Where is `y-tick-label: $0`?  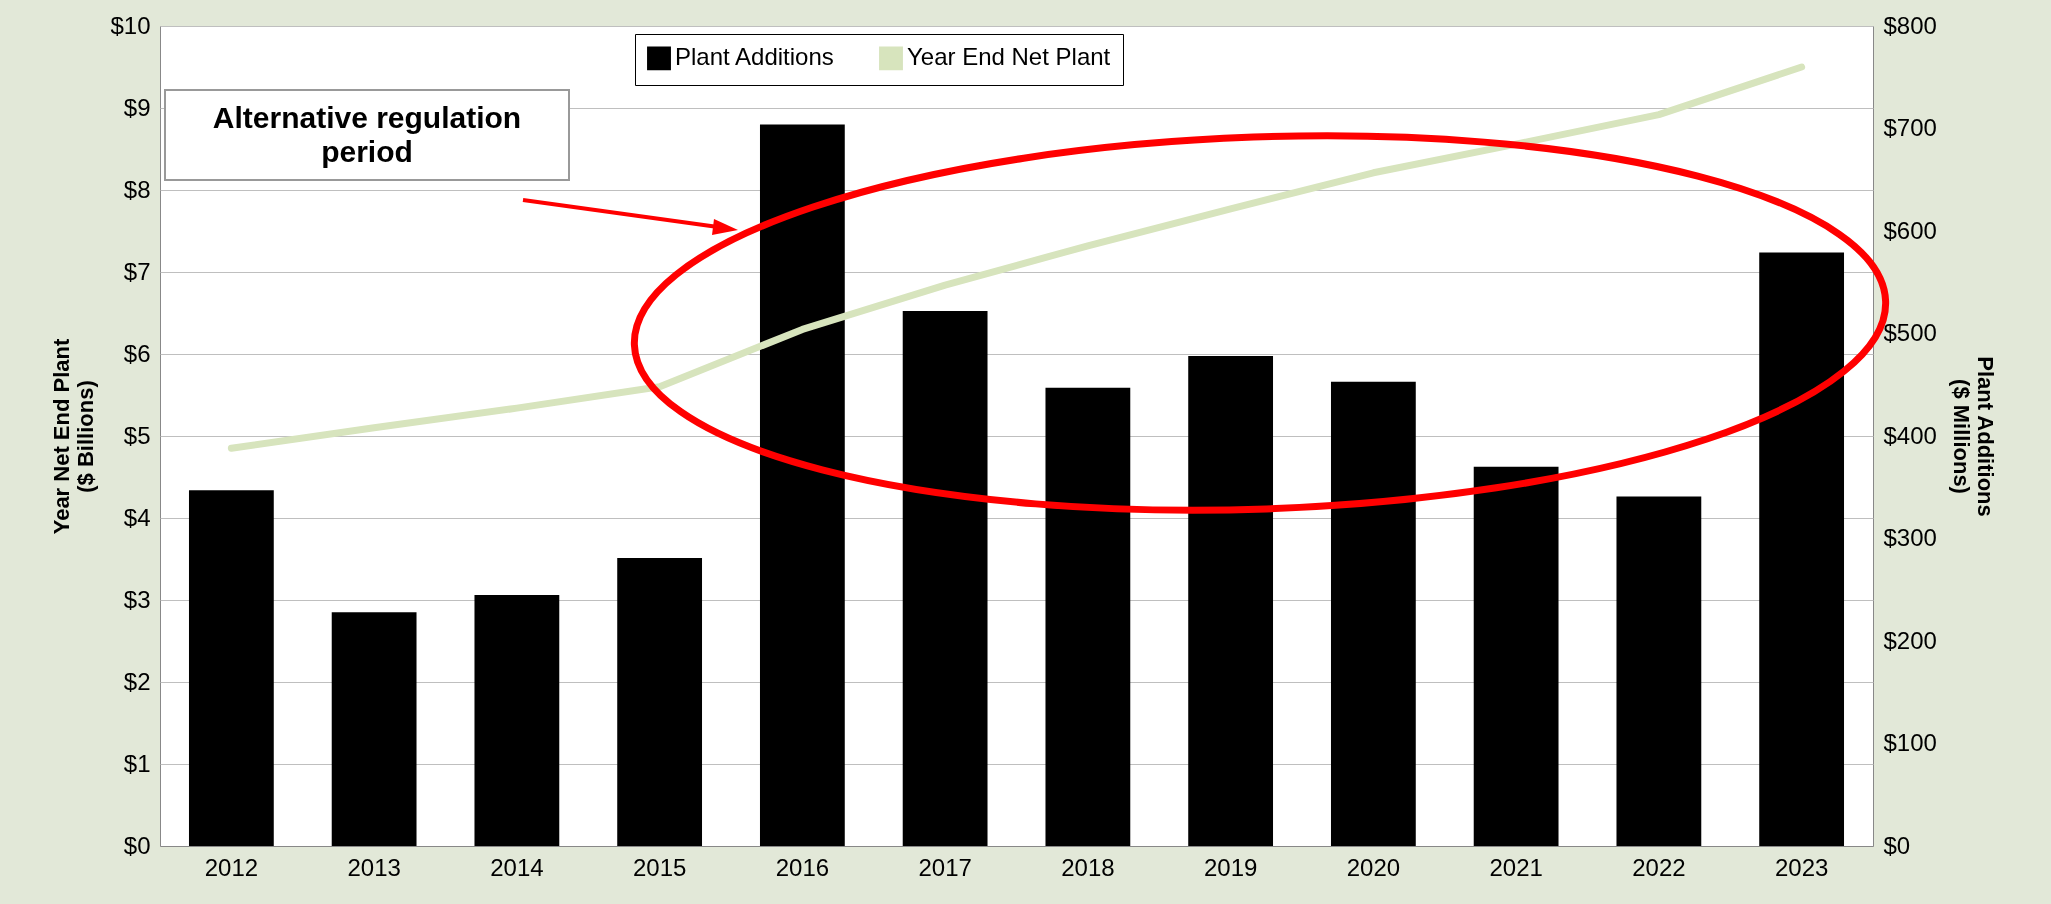 y-tick-label: $0 is located at coordinates (137, 845).